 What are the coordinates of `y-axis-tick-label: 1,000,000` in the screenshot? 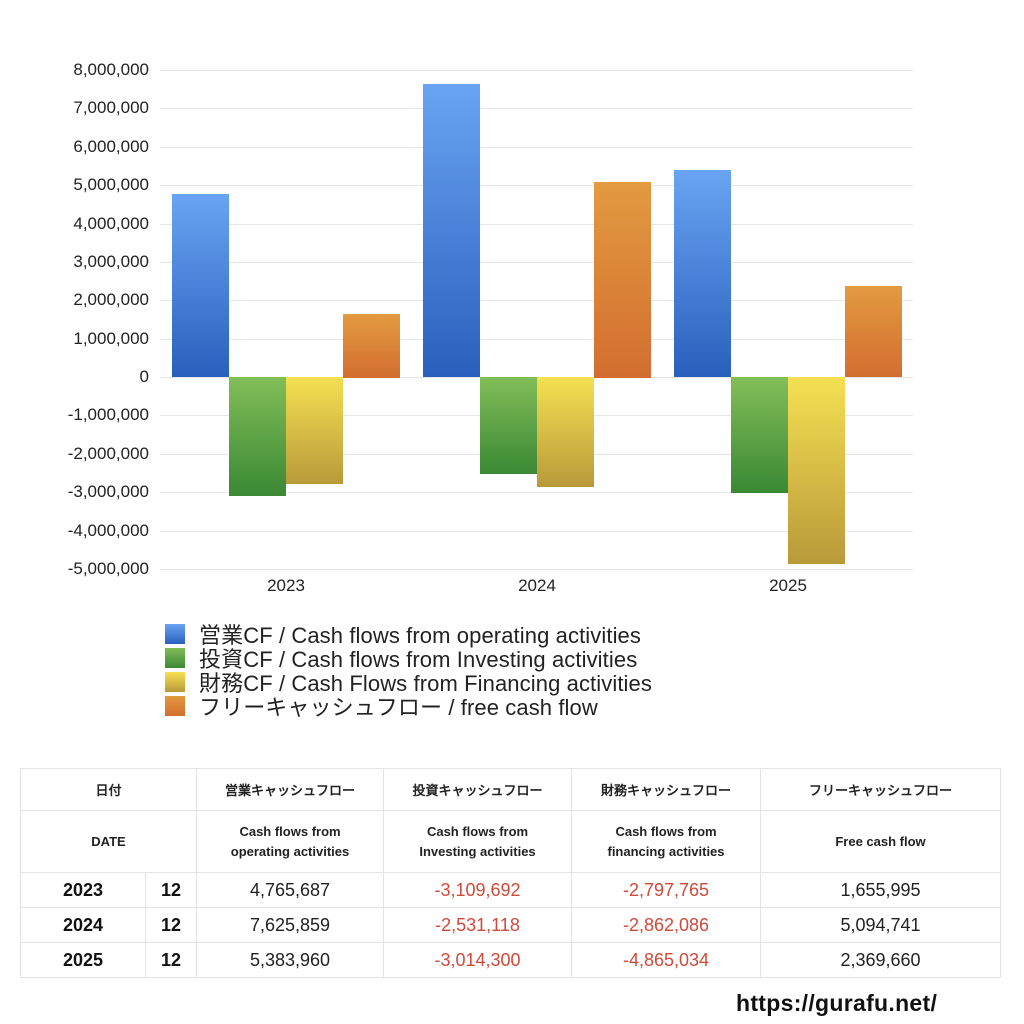 It's located at (111, 338).